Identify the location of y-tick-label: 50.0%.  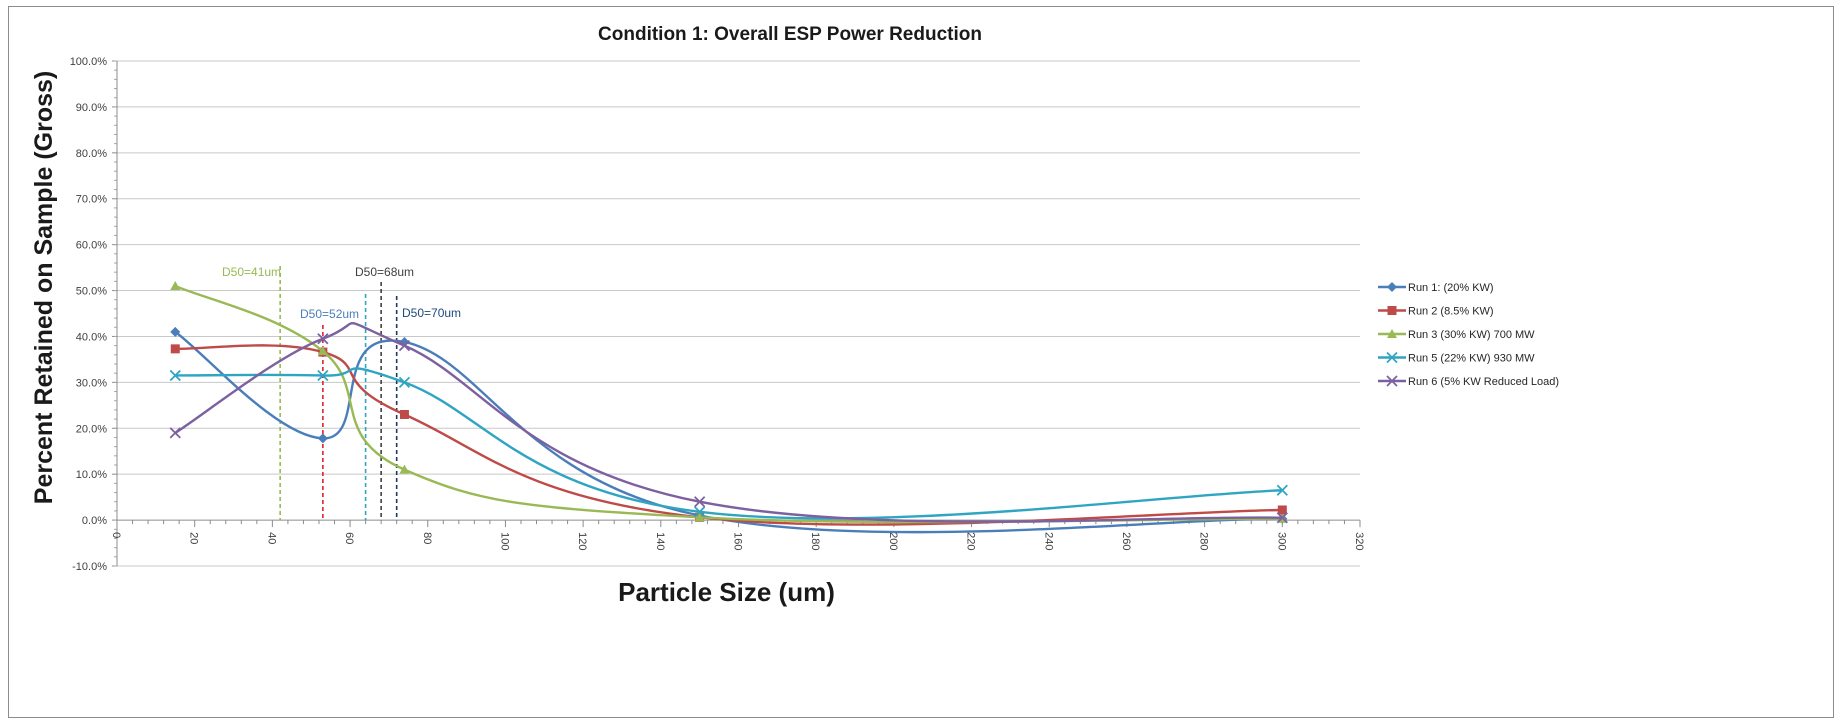
(91, 292).